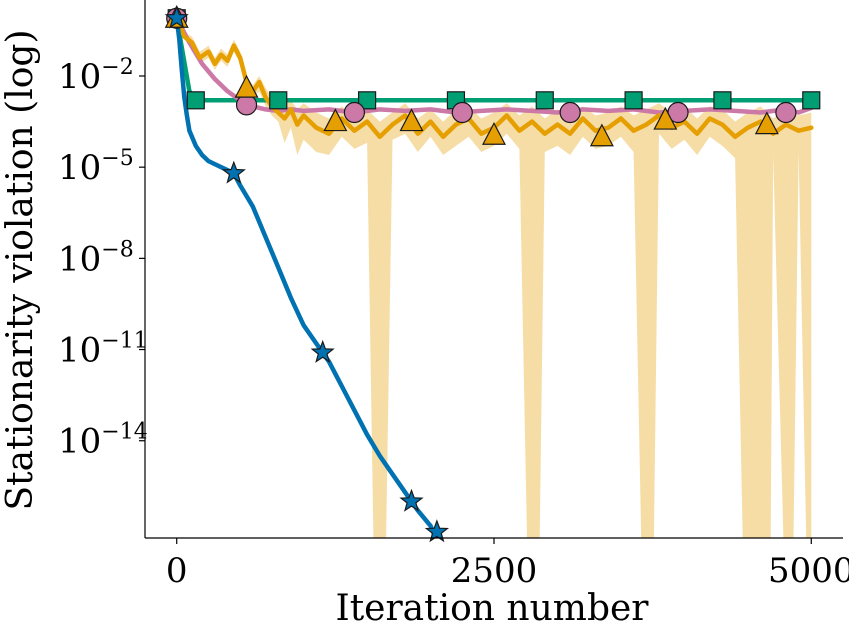  I want to click on x-tick-label: 5000, so click(808, 571).